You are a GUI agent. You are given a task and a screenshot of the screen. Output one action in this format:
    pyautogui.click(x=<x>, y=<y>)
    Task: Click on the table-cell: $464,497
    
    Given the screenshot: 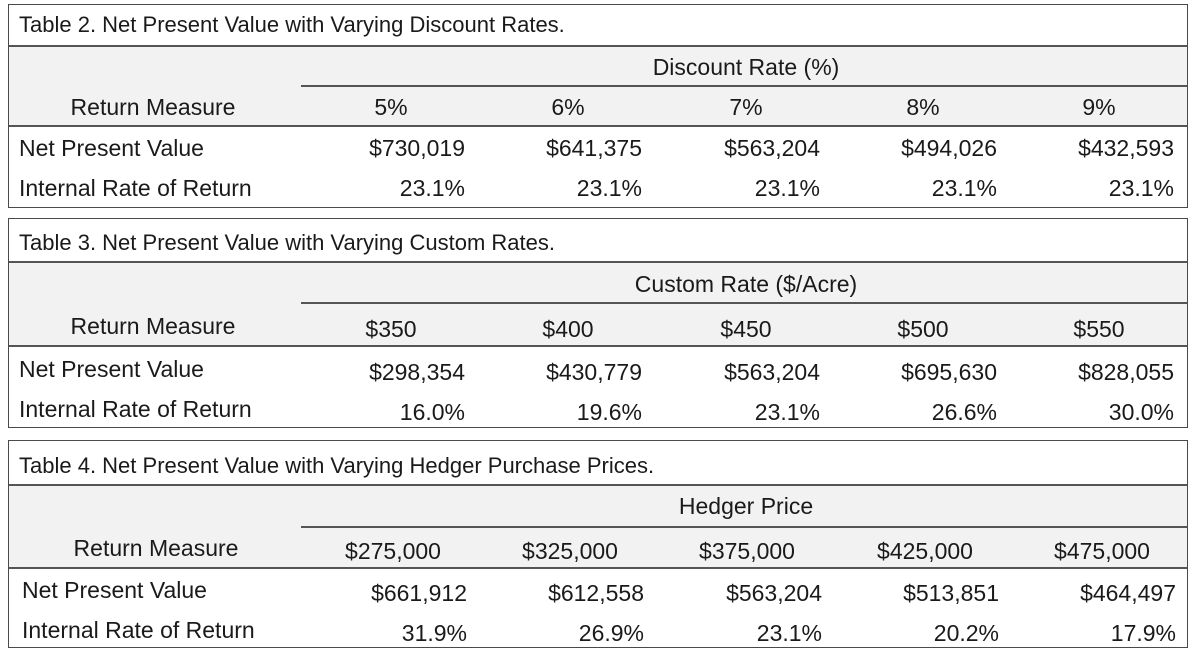 What is the action you would take?
    pyautogui.click(x=1128, y=593)
    